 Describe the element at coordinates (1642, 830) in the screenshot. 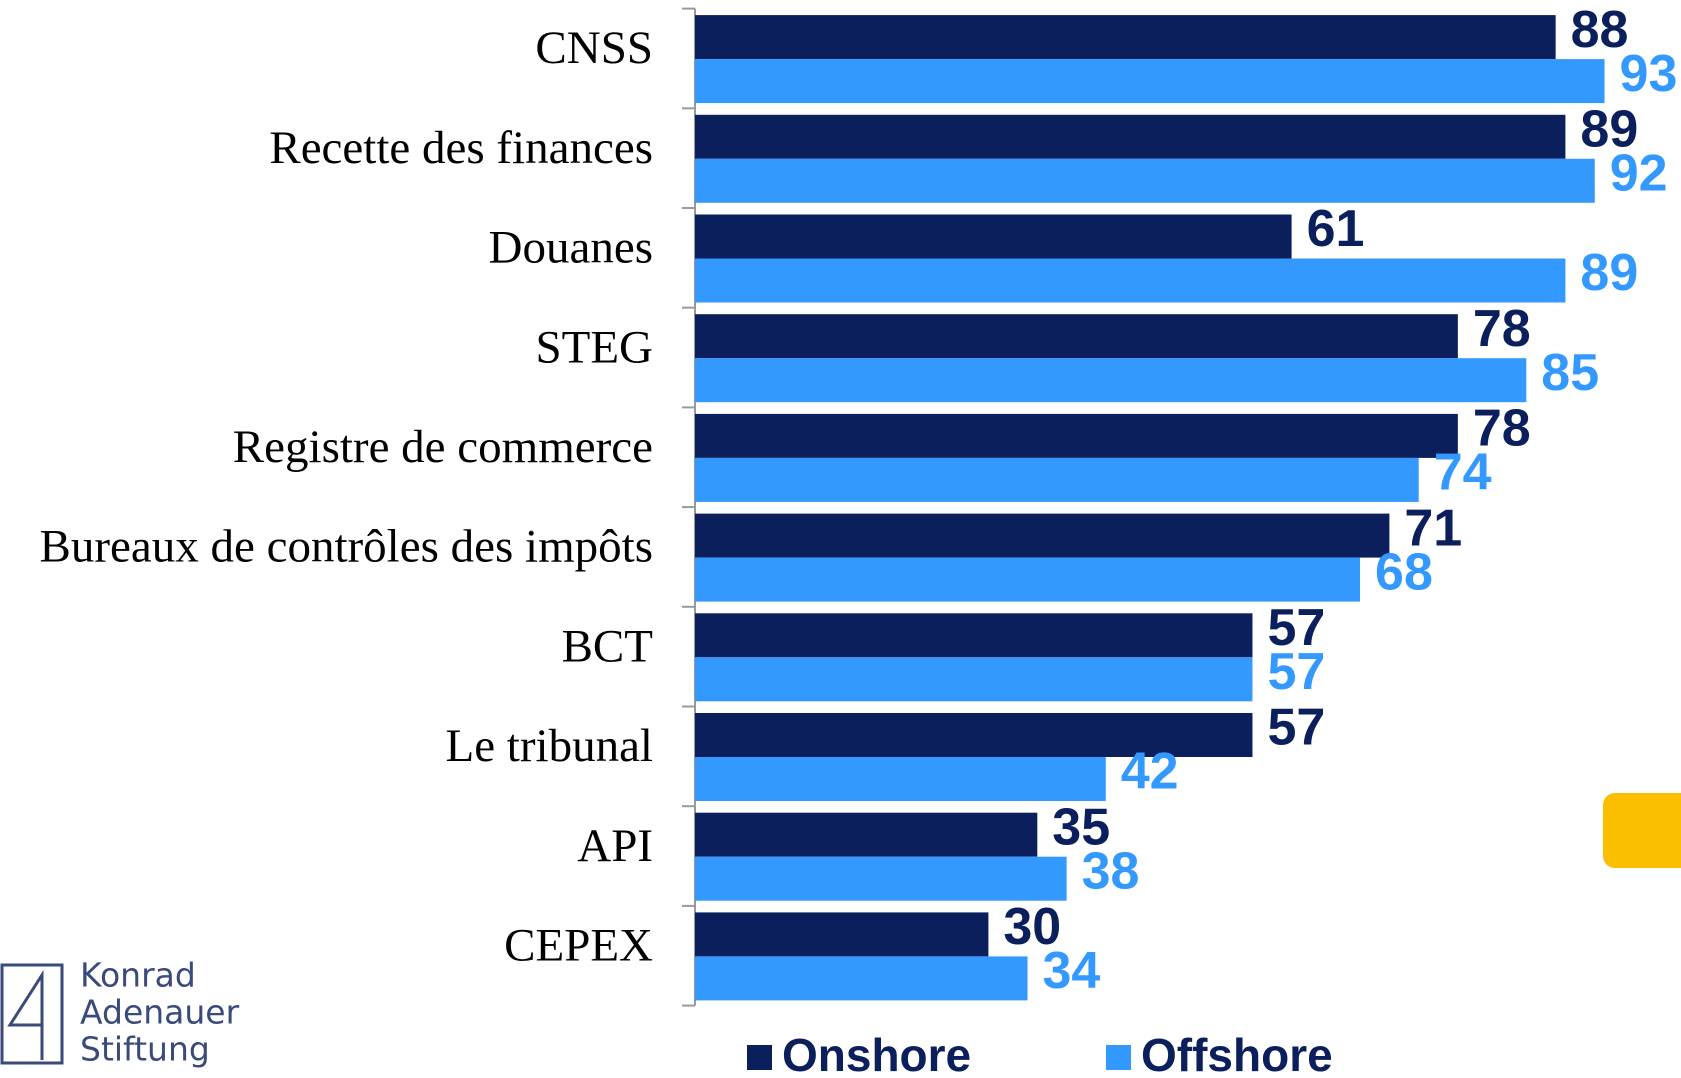

I see `decoration` at that location.